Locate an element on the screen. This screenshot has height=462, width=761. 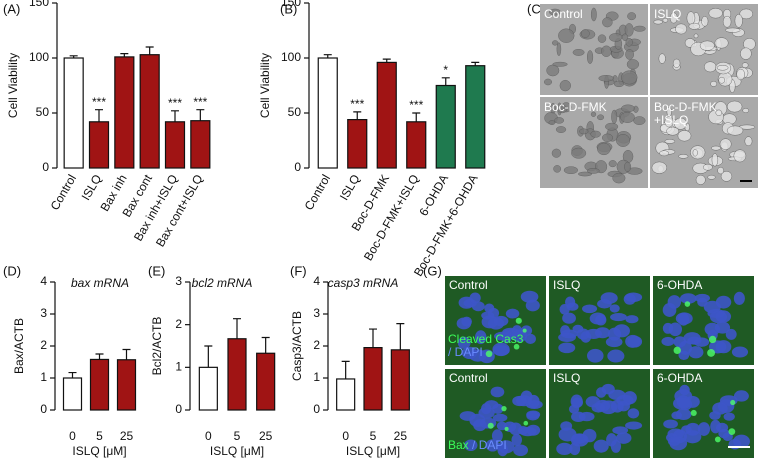
image-label: ISLQ is located at coordinates (566, 285).